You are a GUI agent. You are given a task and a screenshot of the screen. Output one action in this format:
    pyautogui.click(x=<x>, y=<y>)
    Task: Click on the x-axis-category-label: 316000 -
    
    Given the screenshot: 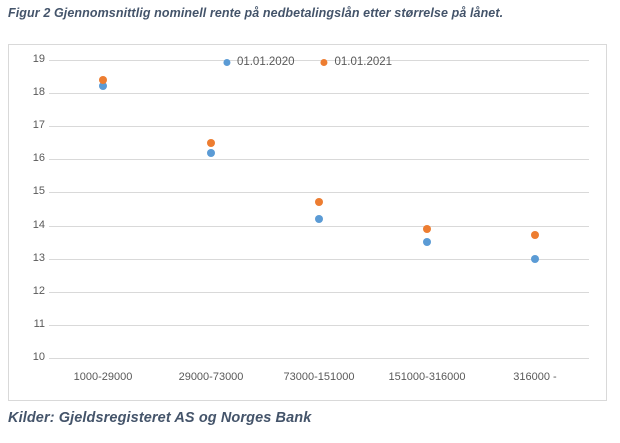 What is the action you would take?
    pyautogui.click(x=535, y=377)
    